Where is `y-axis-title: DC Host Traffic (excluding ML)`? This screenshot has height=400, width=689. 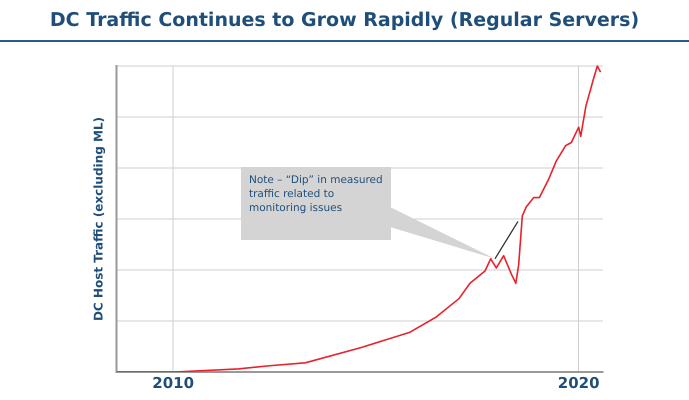 y-axis-title: DC Host Traffic (excluding ML) is located at coordinates (98, 219).